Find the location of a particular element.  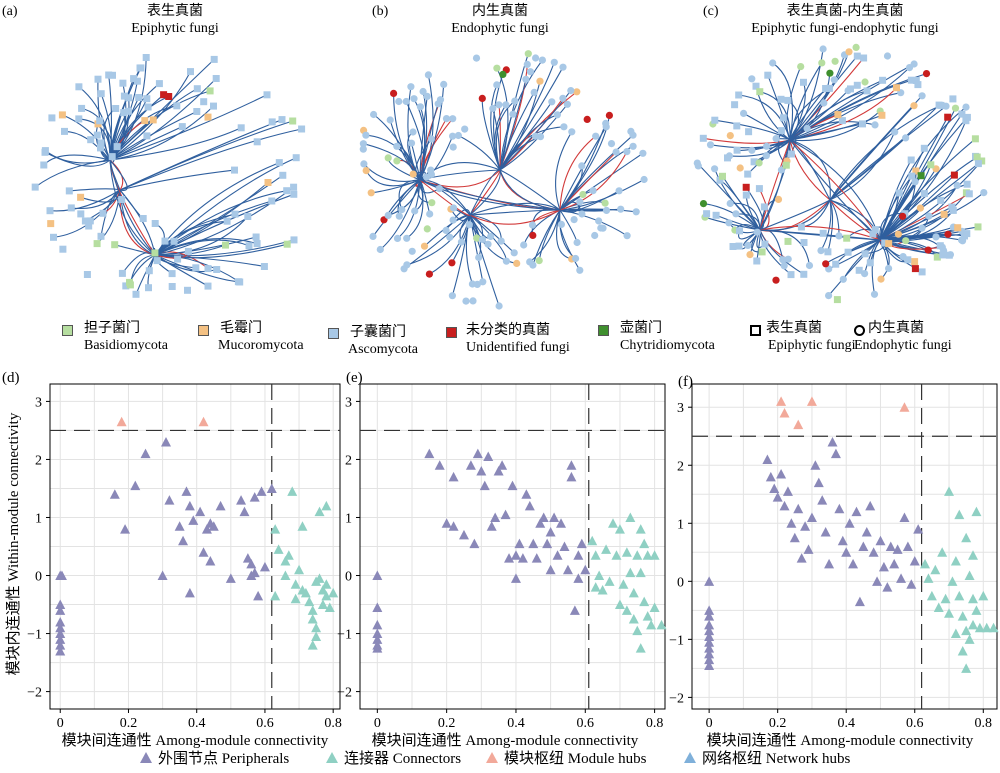

legend-basidiomycota: 担子菌门 Basidiomycota is located at coordinates (115, 337).